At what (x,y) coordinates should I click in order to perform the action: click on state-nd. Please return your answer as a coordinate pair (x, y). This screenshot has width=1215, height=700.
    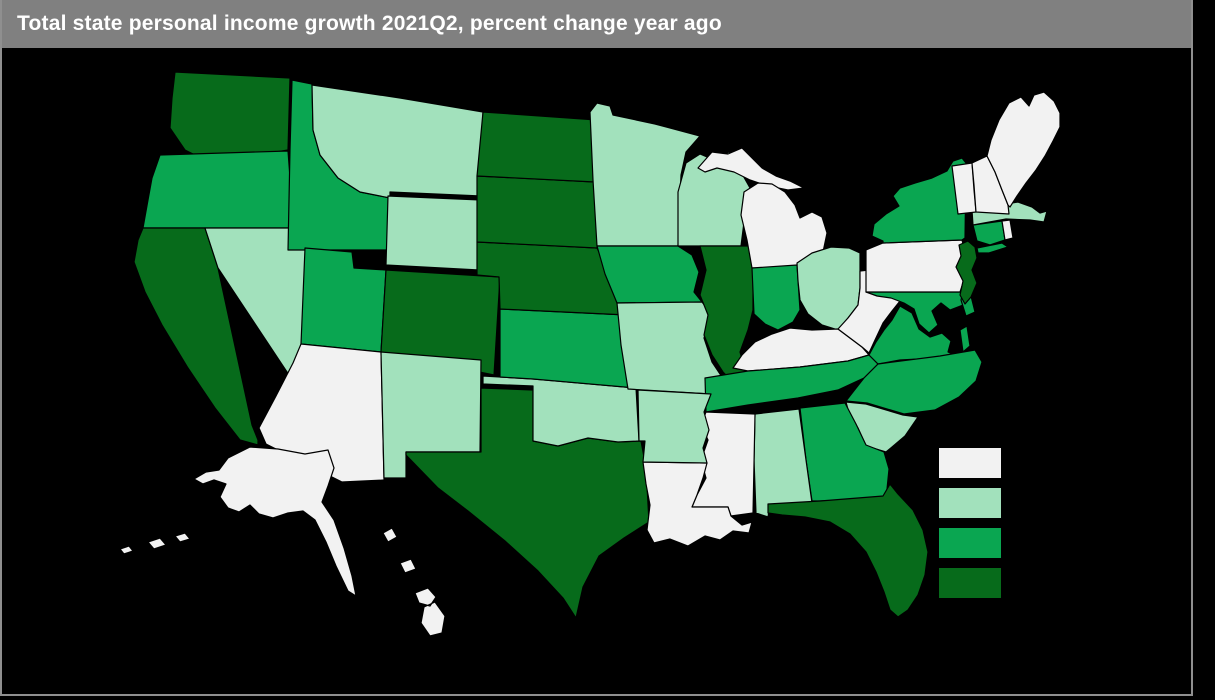
    Looking at the image, I should click on (537, 147).